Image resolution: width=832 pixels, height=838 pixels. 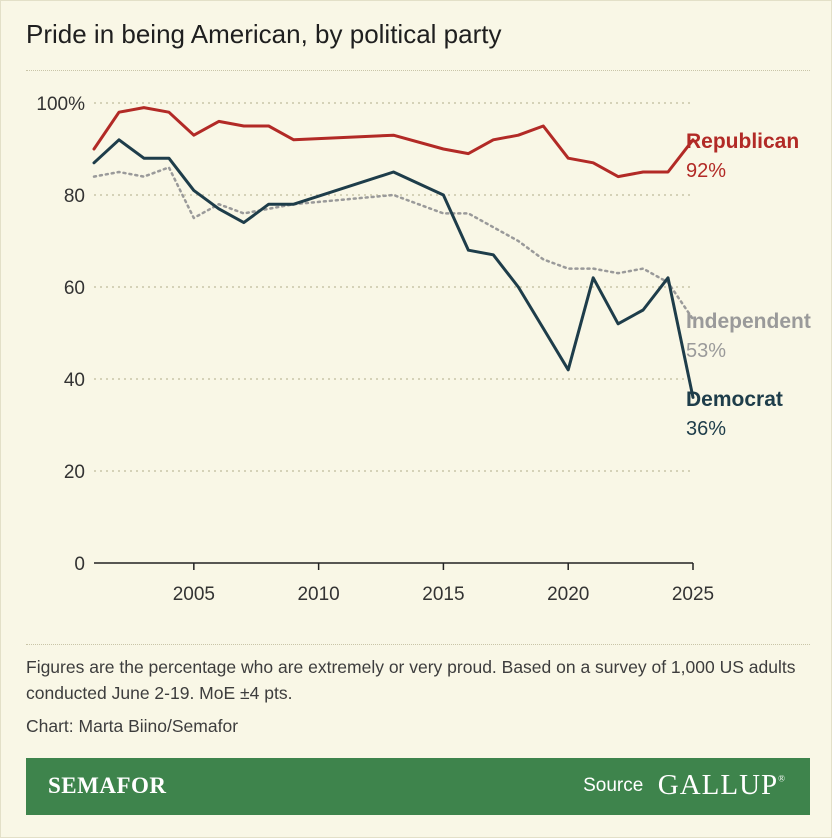 I want to click on series-value-democrat: 36%, so click(x=706, y=429).